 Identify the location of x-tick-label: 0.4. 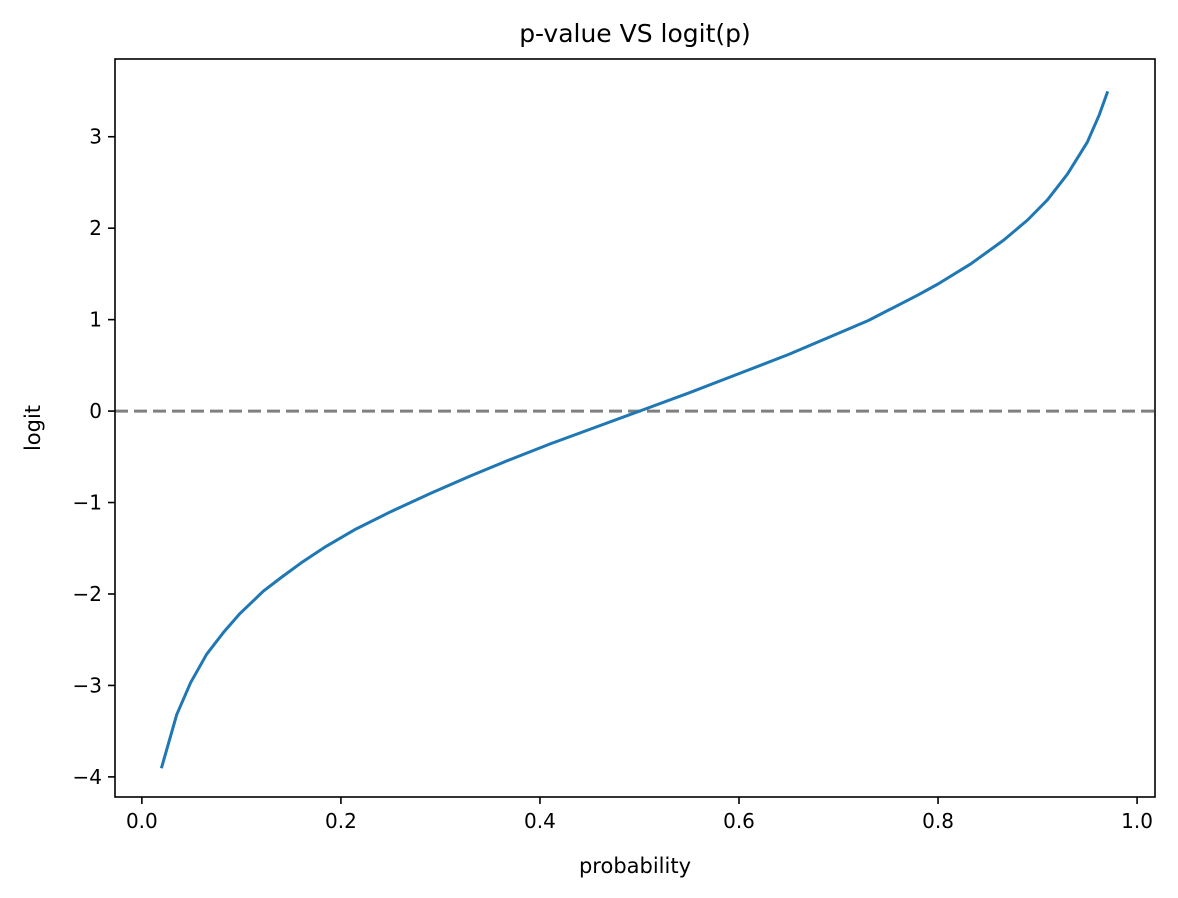
(540, 821).